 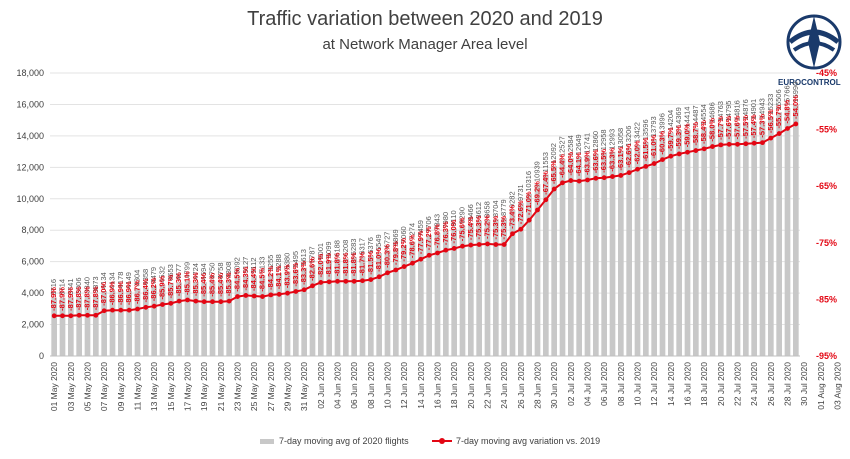 What do you see at coordinates (488, 385) in the screenshot?
I see `x-tick-label: 22 Jun 2020` at bounding box center [488, 385].